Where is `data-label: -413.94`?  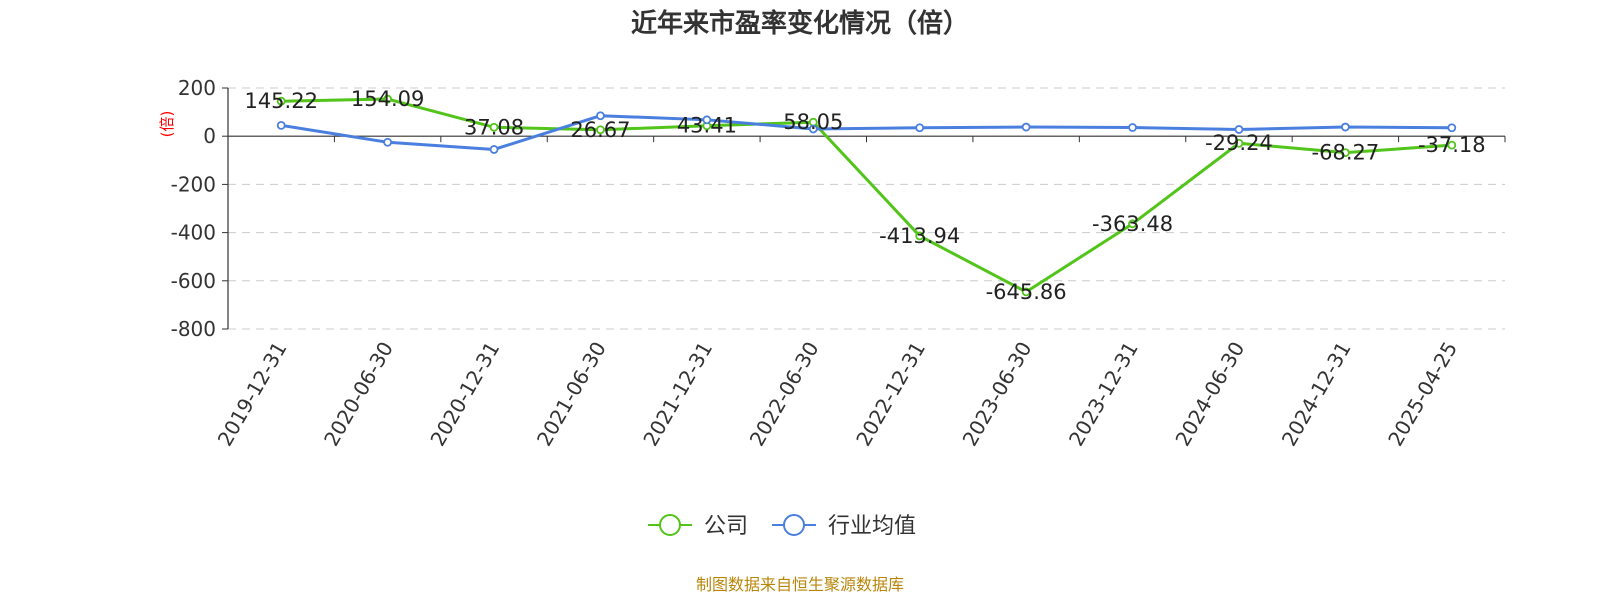
data-label: -413.94 is located at coordinates (919, 236).